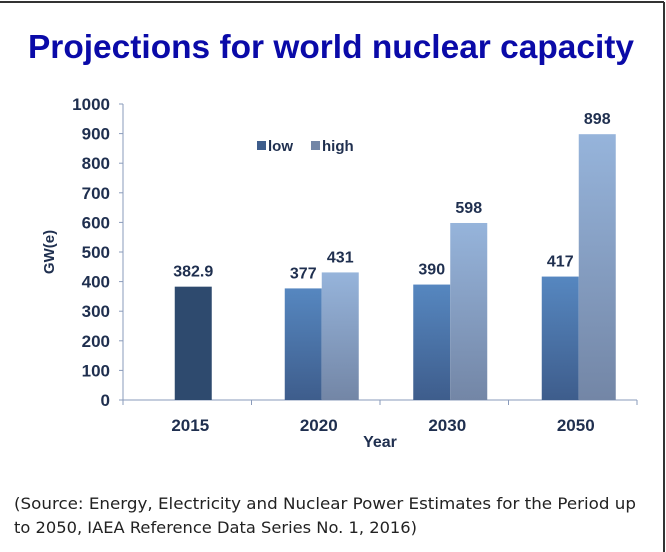  Describe the element at coordinates (96, 252) in the screenshot. I see `y-tick-label: 500` at that location.